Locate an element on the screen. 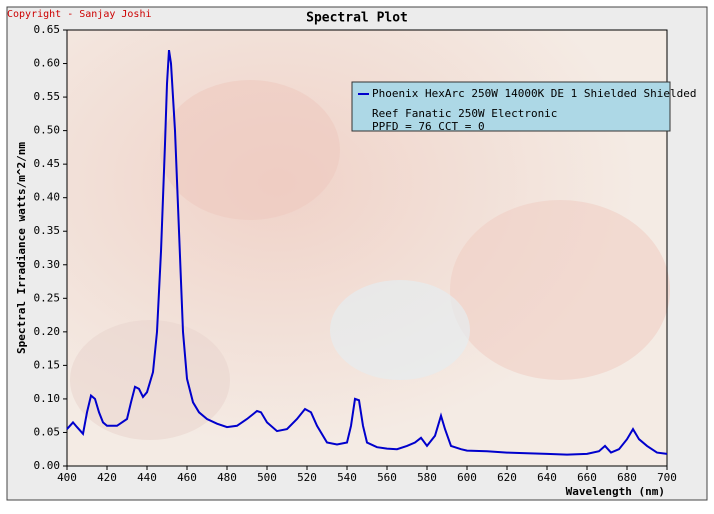  y-tick-label: 0.45 is located at coordinates (47, 163).